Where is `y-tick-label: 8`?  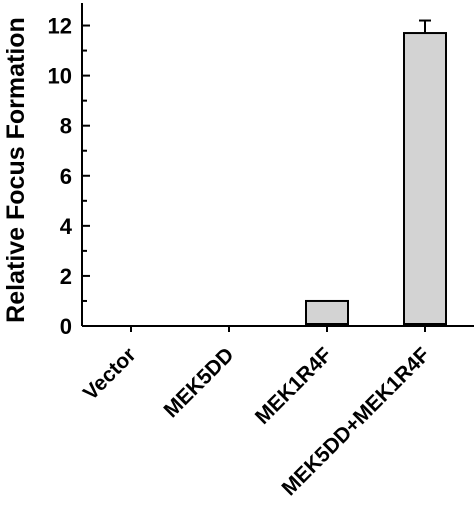
y-tick-label: 8 is located at coordinates (66, 126).